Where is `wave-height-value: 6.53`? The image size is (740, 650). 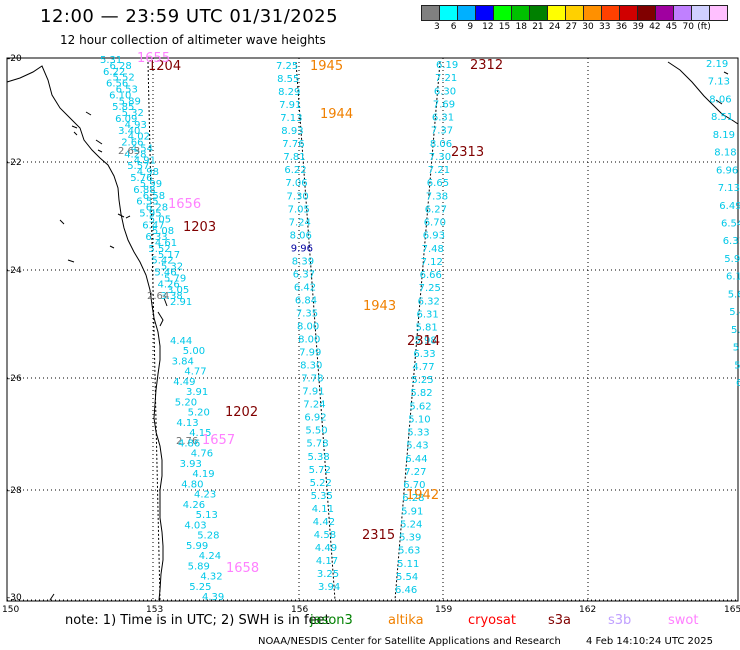
wave-height-value: 6.53 is located at coordinates (127, 90).